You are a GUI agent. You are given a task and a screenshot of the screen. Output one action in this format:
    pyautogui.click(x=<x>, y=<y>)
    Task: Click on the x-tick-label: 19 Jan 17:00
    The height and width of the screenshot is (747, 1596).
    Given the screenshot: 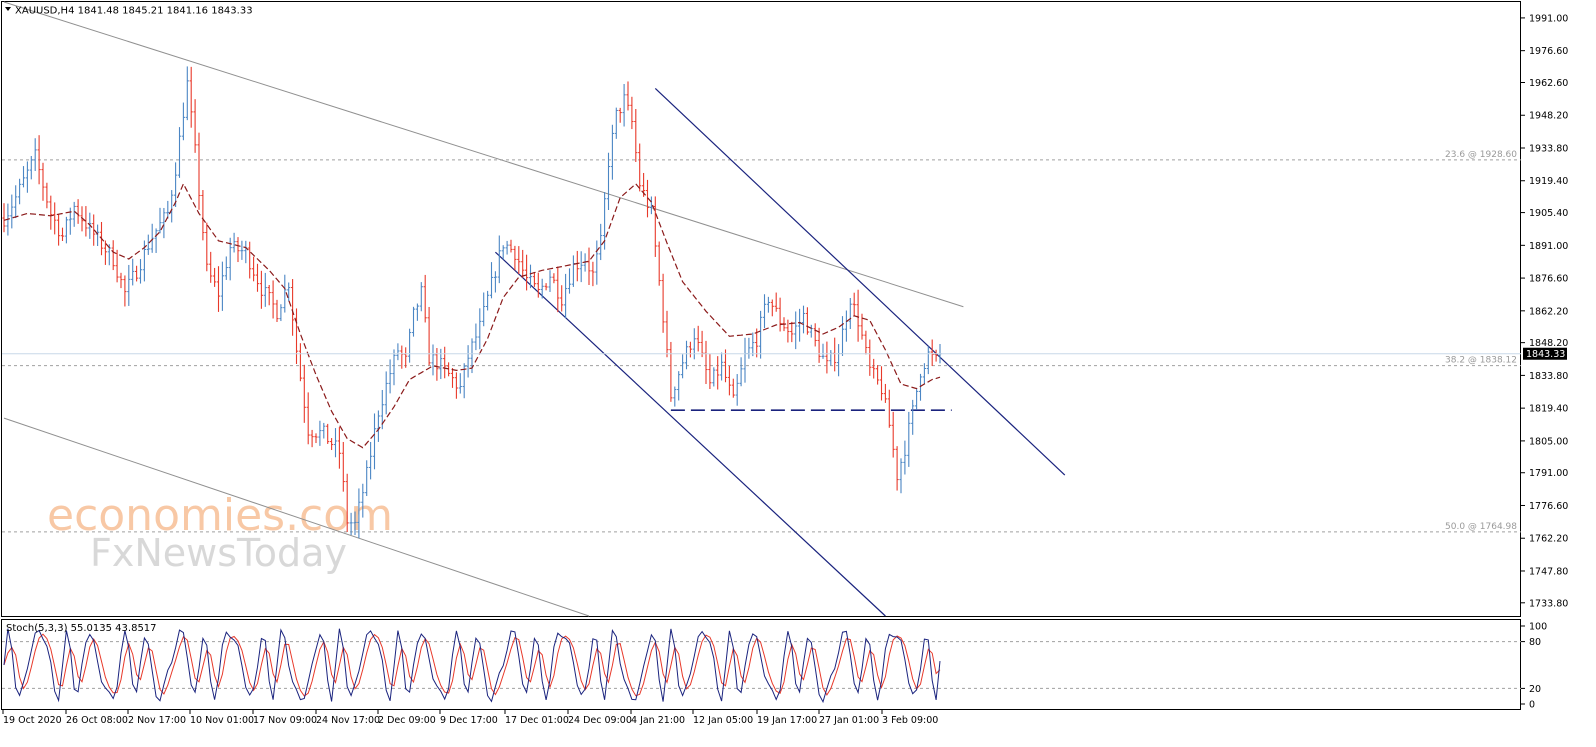 What is the action you would take?
    pyautogui.click(x=787, y=720)
    